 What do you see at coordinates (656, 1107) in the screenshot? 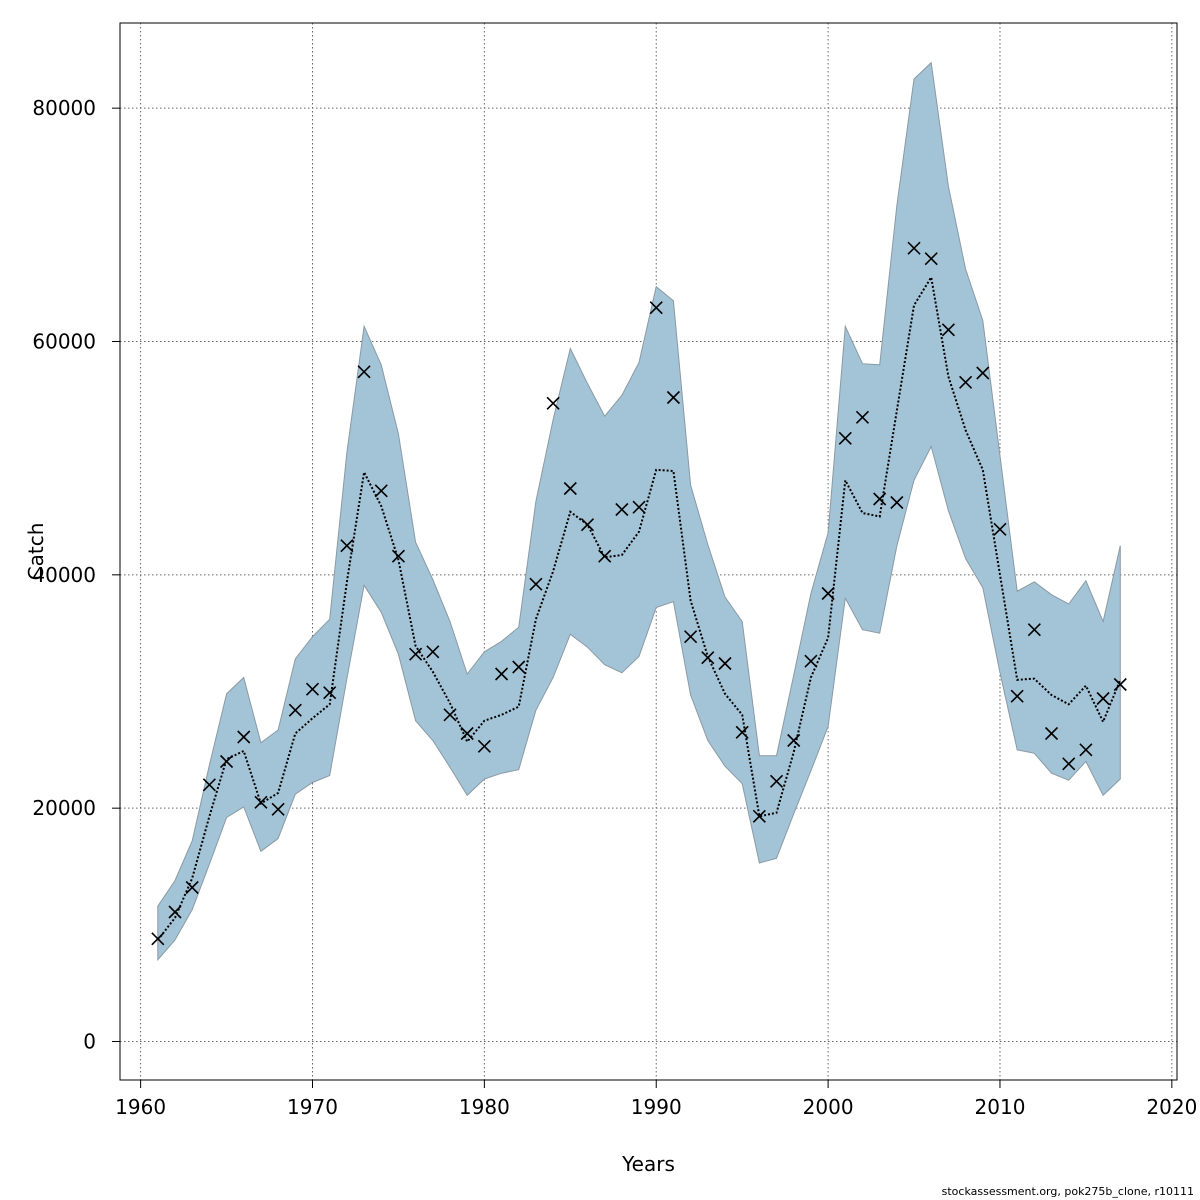
I see `x-tick-label: 1990` at bounding box center [656, 1107].